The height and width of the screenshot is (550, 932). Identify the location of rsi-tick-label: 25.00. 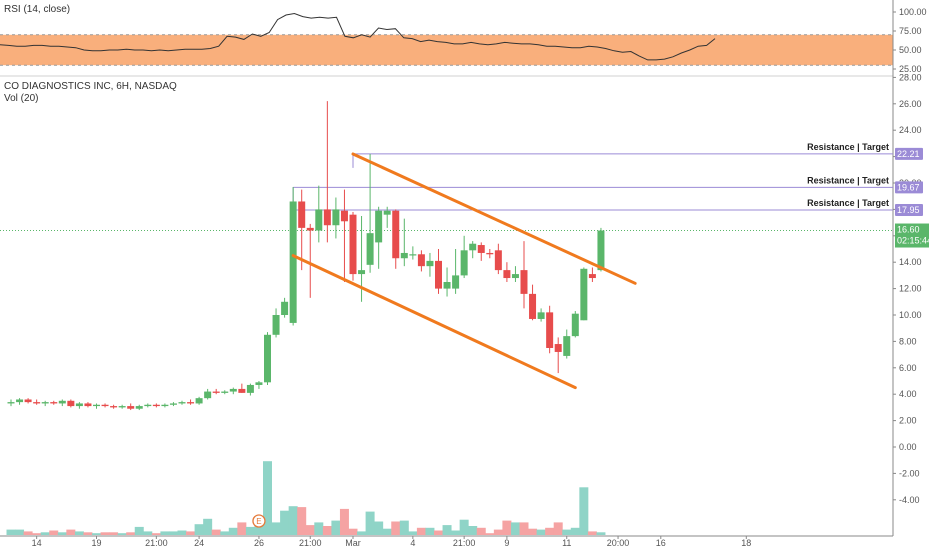
(910, 69).